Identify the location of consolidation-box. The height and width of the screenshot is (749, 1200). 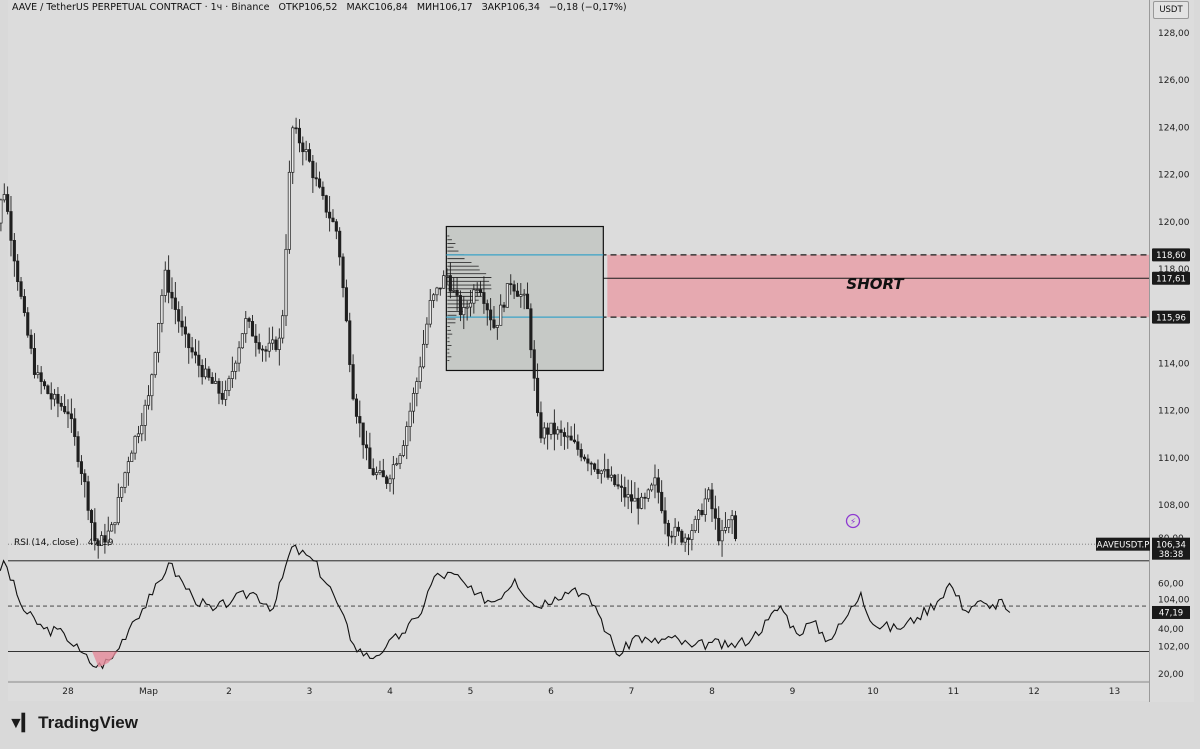
(524, 298).